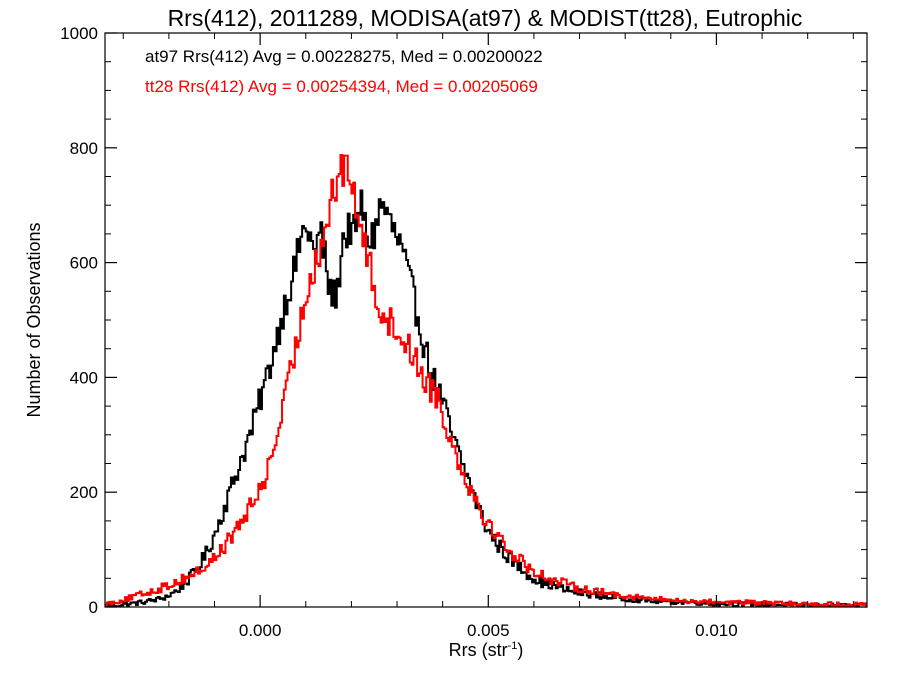 The image size is (900, 675). I want to click on x-axis-label: Rrs (str-1), so click(486, 650).